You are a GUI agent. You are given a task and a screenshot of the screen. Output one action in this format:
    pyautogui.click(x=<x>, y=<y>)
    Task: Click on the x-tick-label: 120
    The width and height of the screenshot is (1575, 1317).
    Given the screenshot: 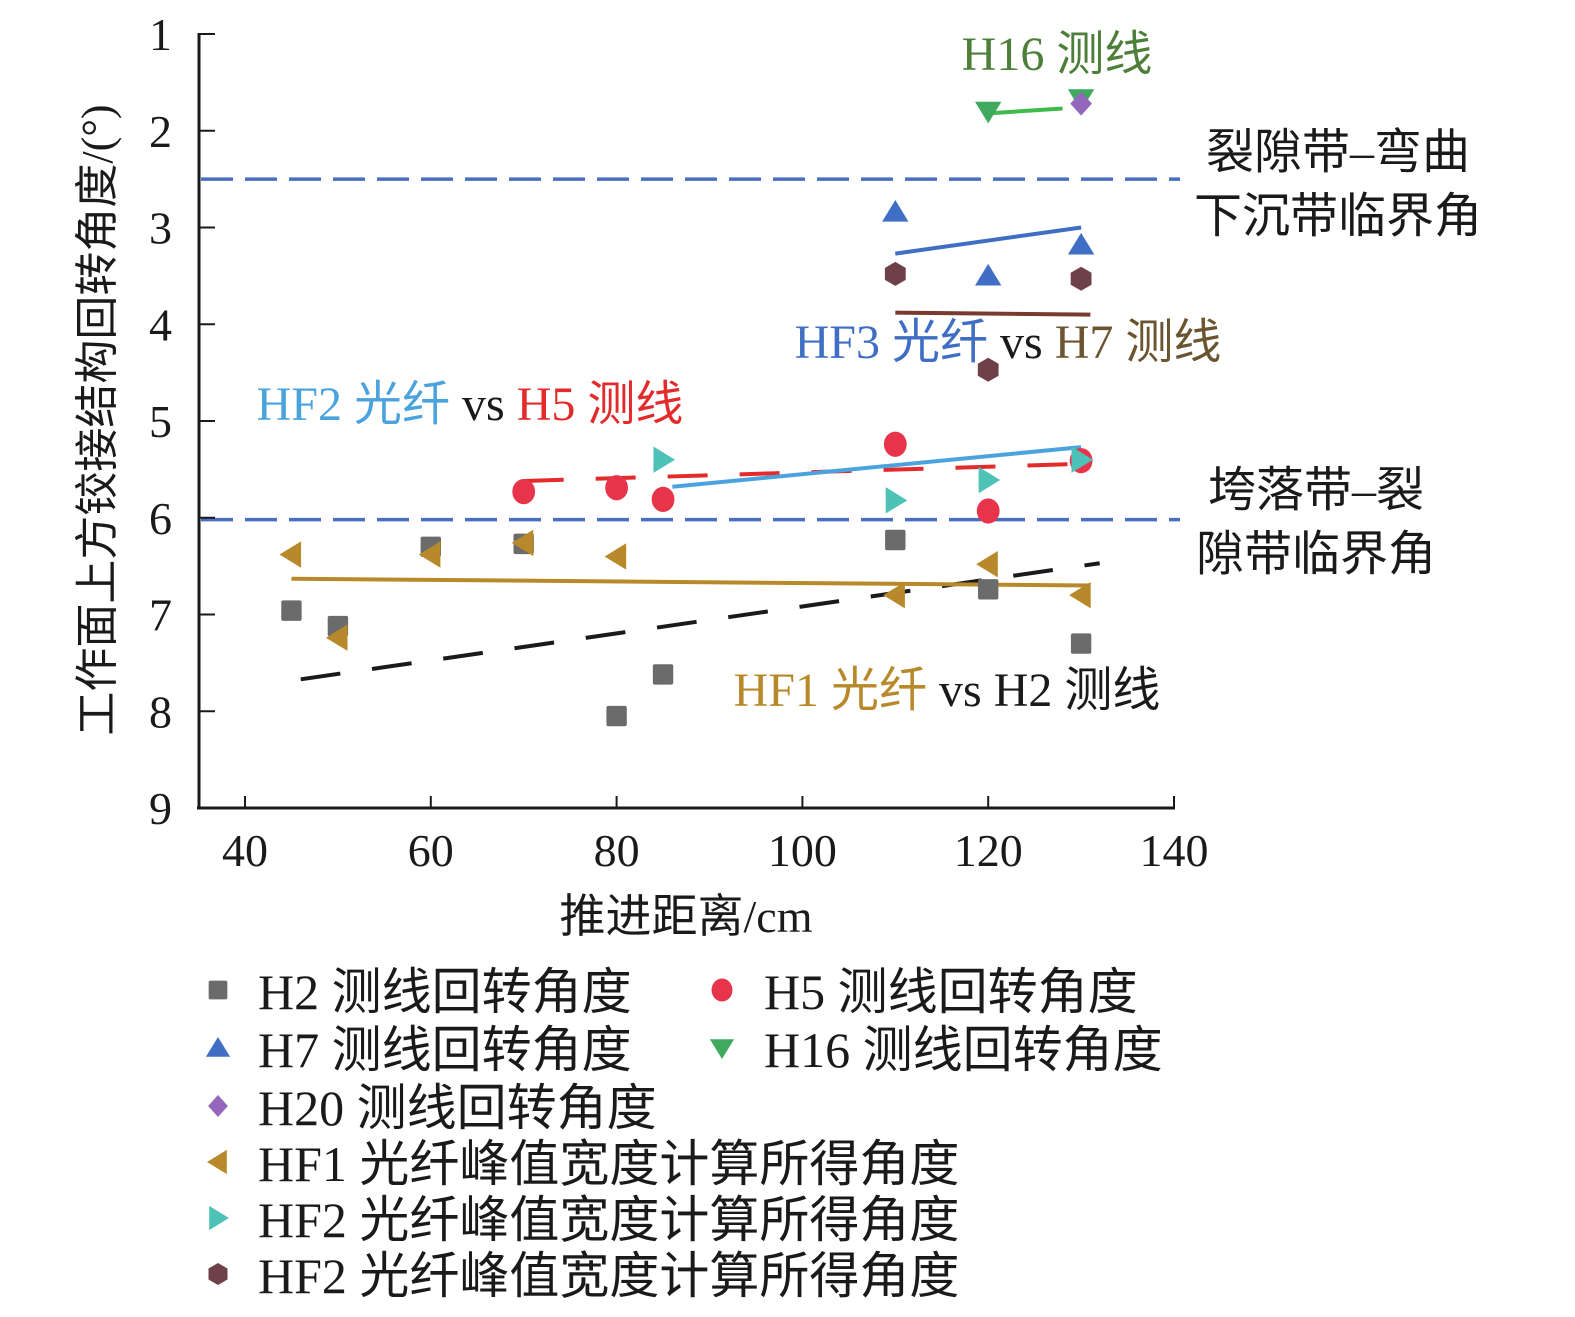 What is the action you would take?
    pyautogui.click(x=988, y=850)
    